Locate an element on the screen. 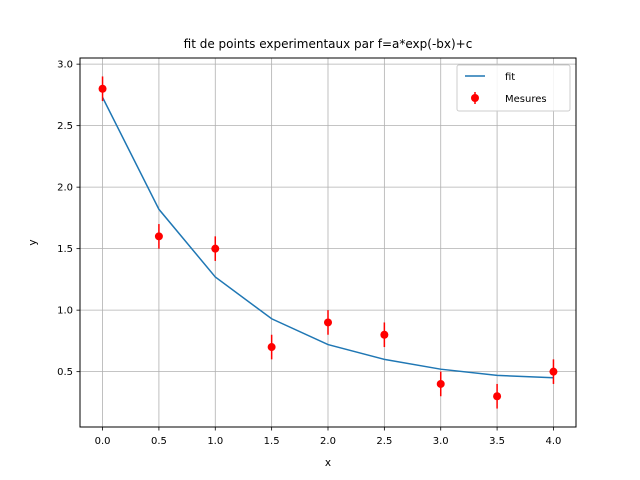  y-tick-label: 3.0 is located at coordinates (65, 65).